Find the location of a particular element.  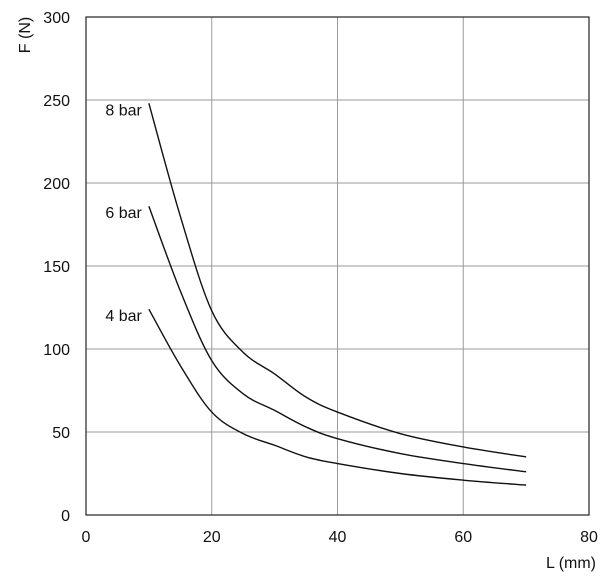

series-label-6-bar: 6 bar is located at coordinates (123, 213).